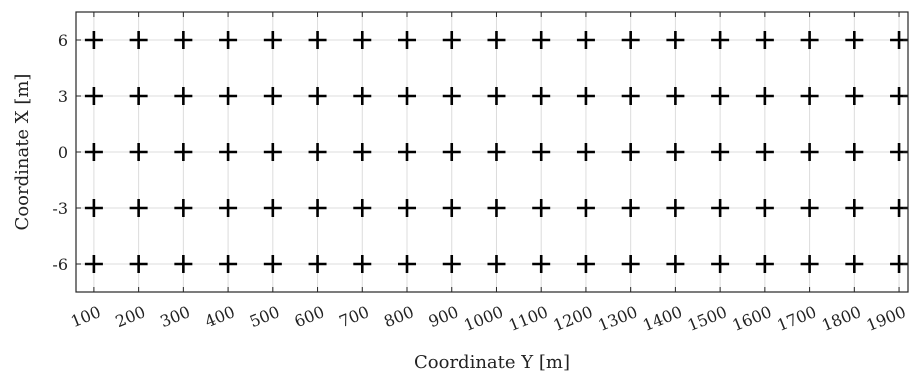  Describe the element at coordinates (617, 318) in the screenshot. I see `x-tick-label: 1300` at that location.